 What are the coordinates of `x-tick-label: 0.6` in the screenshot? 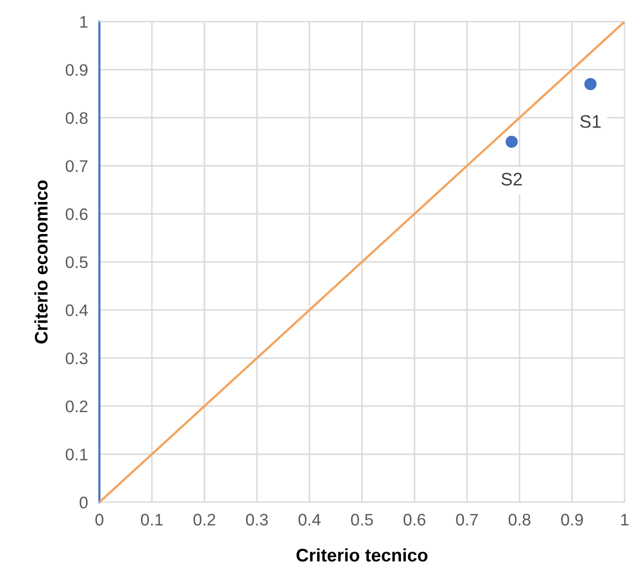 It's located at (415, 520).